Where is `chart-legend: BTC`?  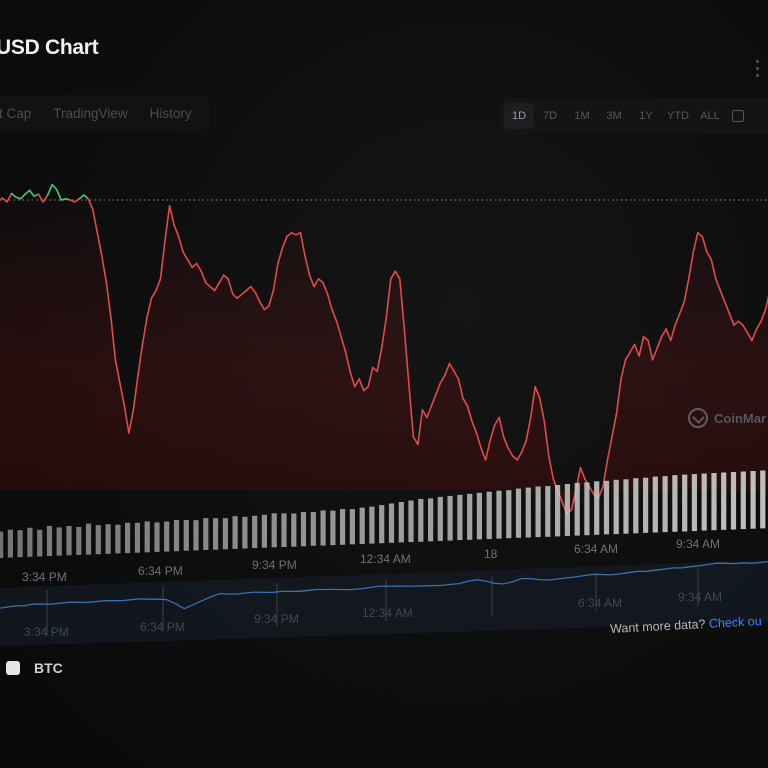 chart-legend: BTC is located at coordinates (34, 668).